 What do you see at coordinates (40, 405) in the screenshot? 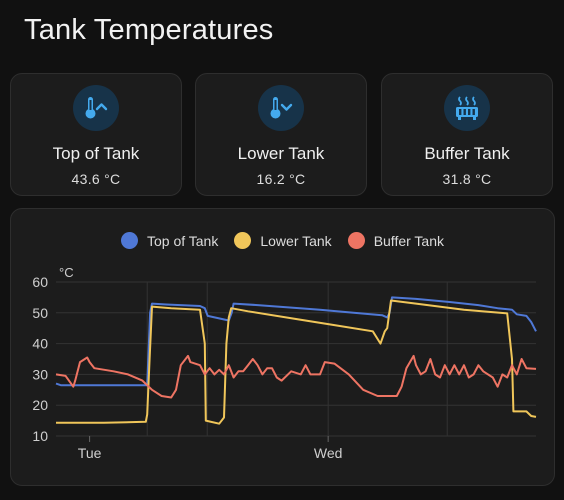
I see `y-tick-label: 20` at bounding box center [40, 405].